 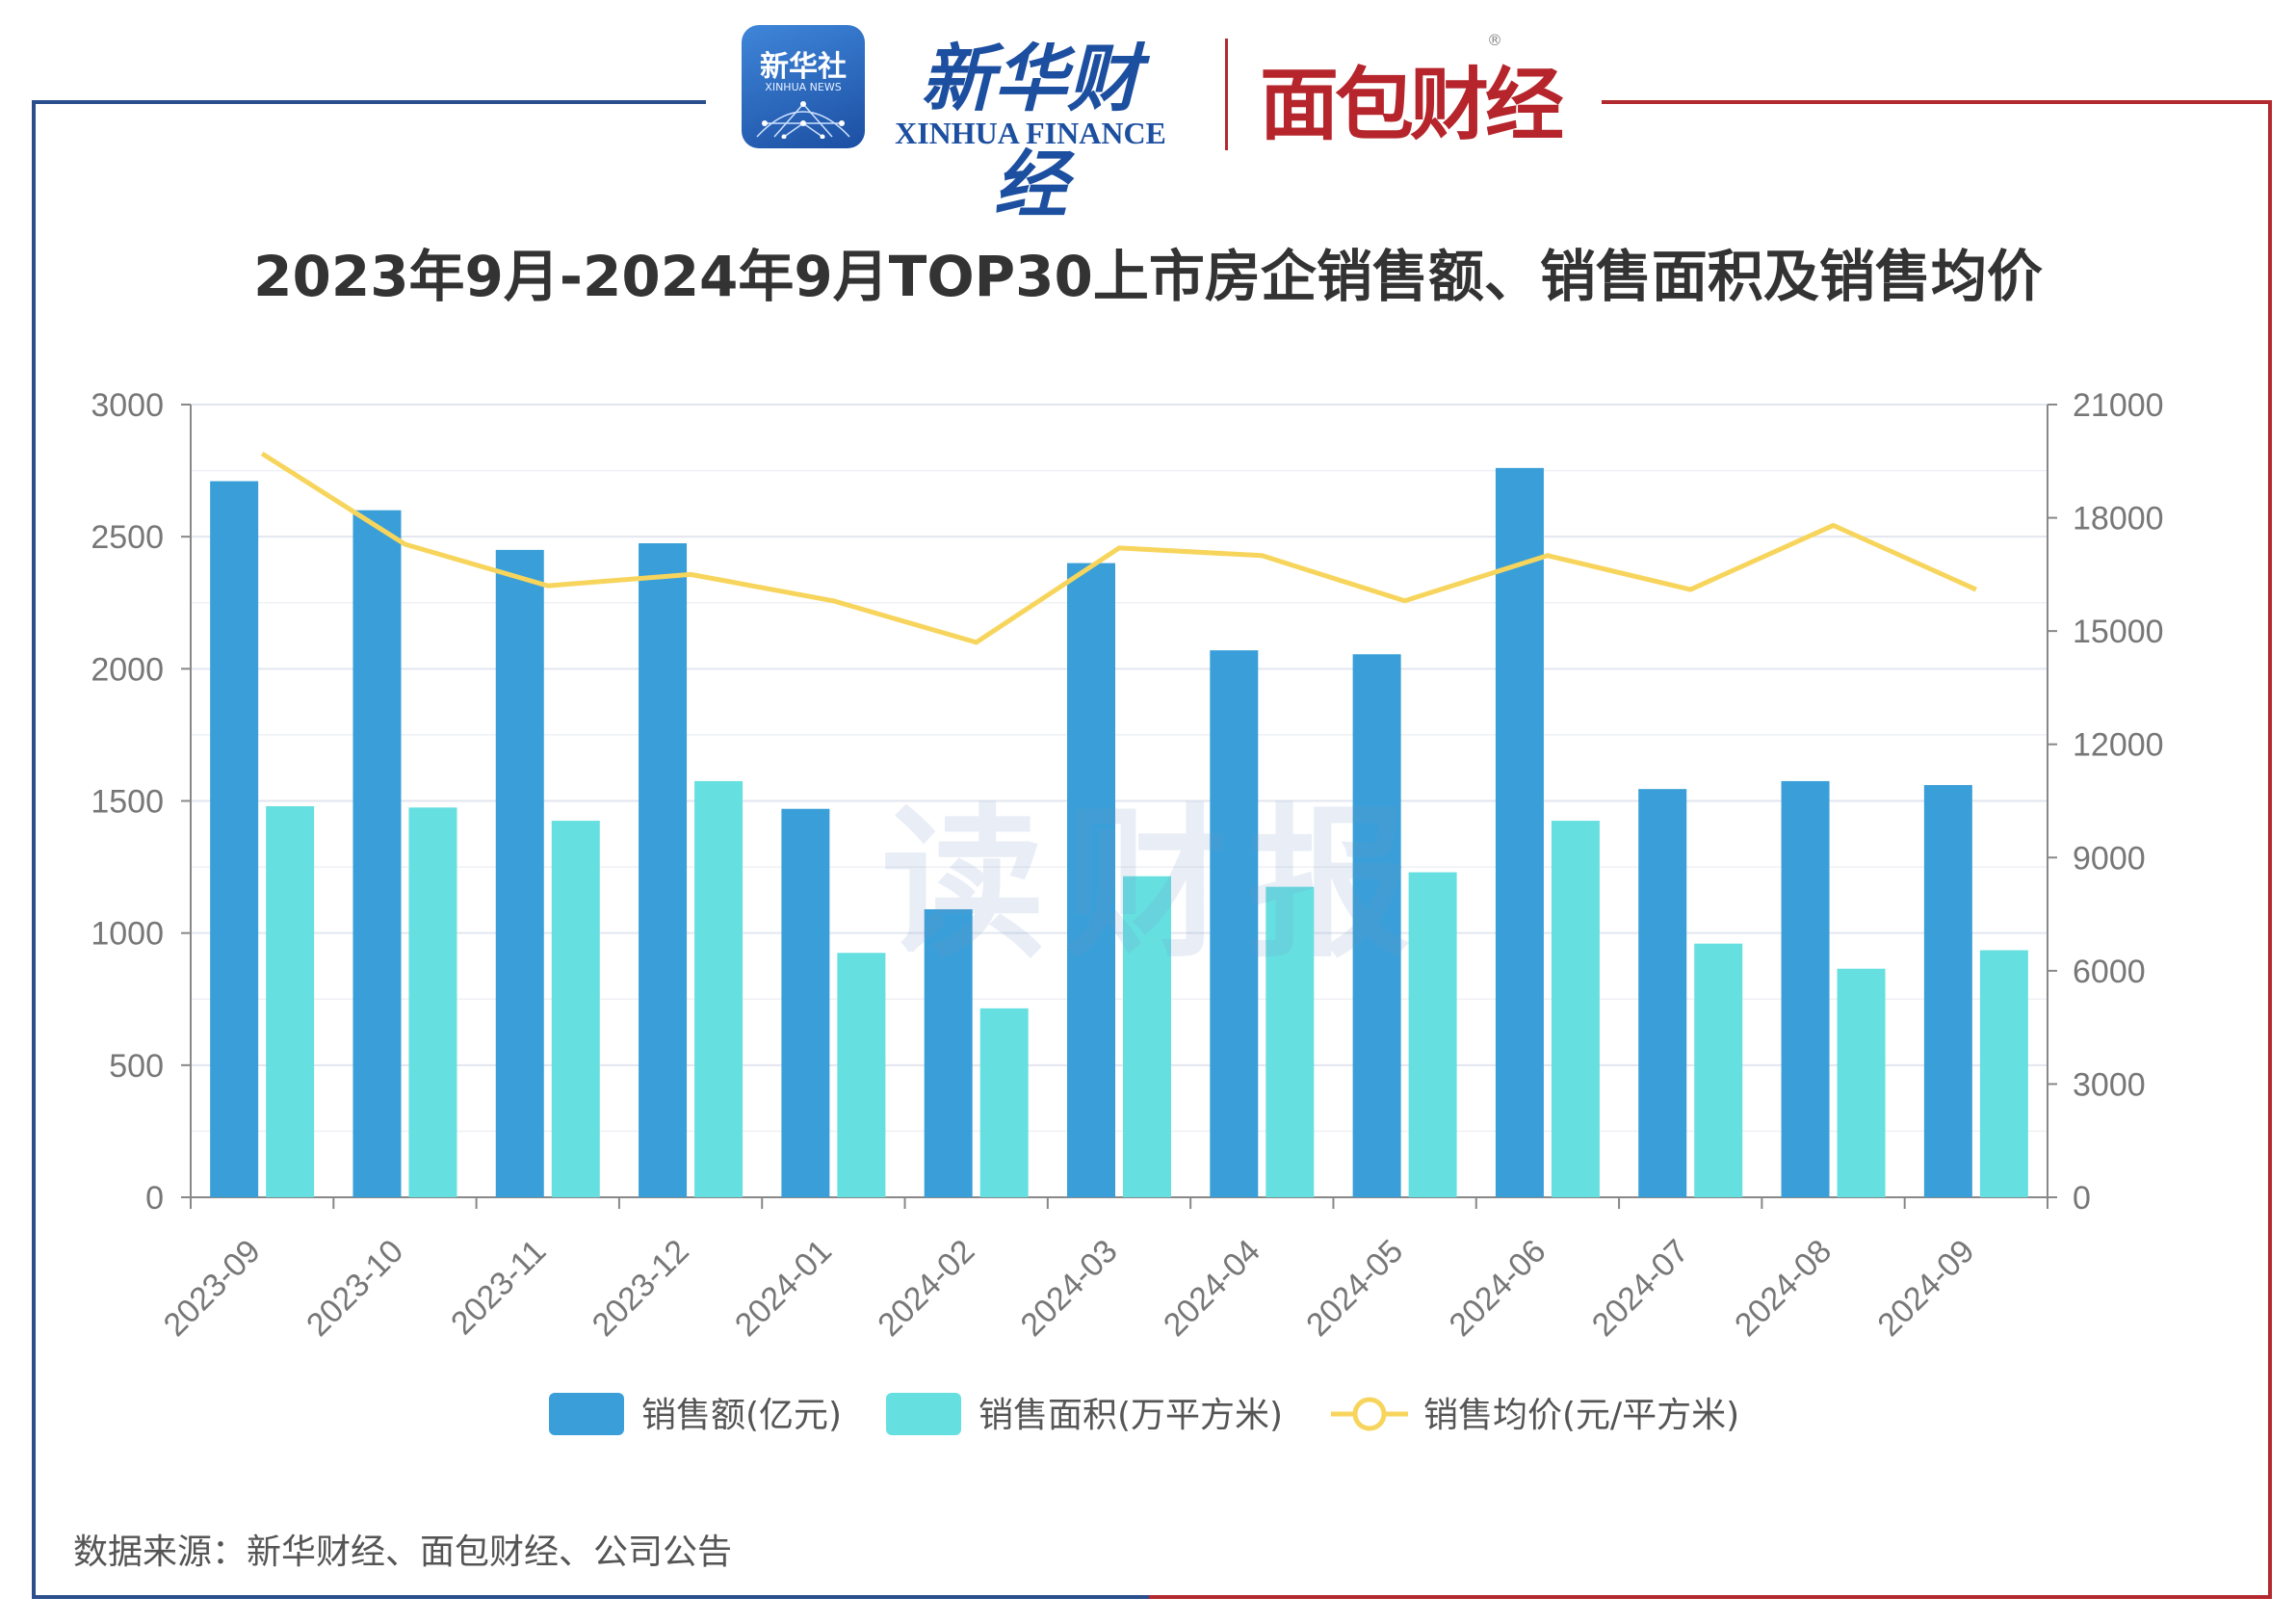 I want to click on y-right-tick-label: 21000, so click(x=2118, y=405).